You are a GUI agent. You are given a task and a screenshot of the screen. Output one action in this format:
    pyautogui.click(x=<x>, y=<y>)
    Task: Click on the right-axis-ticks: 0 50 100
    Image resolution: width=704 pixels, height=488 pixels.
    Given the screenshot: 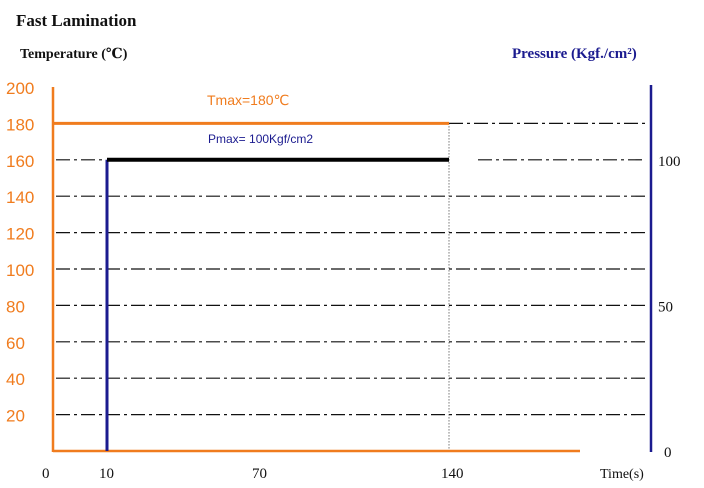 What is the action you would take?
    pyautogui.click(x=669, y=307)
    